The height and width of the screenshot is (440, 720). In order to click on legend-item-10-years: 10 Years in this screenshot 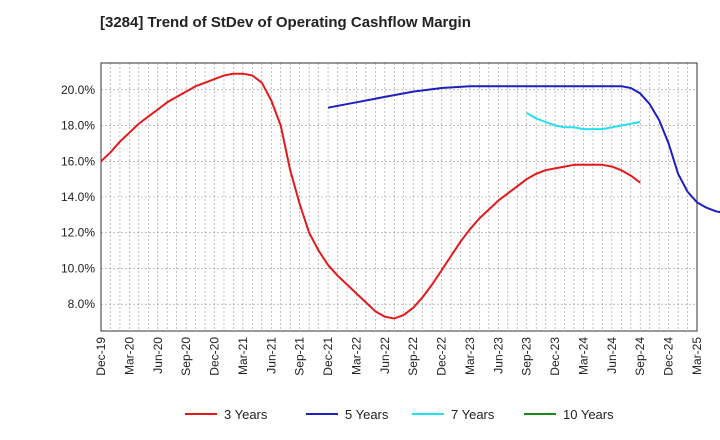, I will do `click(569, 414)`.